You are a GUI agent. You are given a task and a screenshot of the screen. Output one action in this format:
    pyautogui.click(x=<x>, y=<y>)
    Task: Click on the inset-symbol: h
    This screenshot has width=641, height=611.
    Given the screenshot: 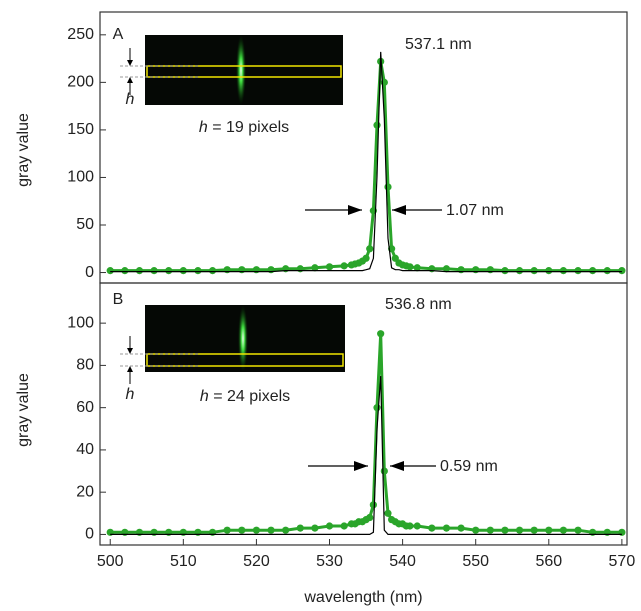 What is the action you would take?
    pyautogui.click(x=130, y=99)
    